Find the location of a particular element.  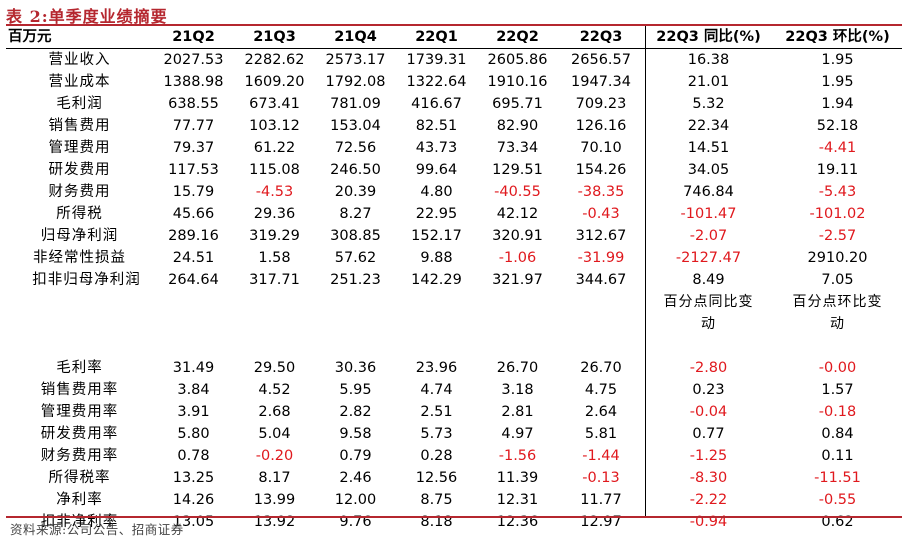

period-header: 22Q1 is located at coordinates (436, 37).